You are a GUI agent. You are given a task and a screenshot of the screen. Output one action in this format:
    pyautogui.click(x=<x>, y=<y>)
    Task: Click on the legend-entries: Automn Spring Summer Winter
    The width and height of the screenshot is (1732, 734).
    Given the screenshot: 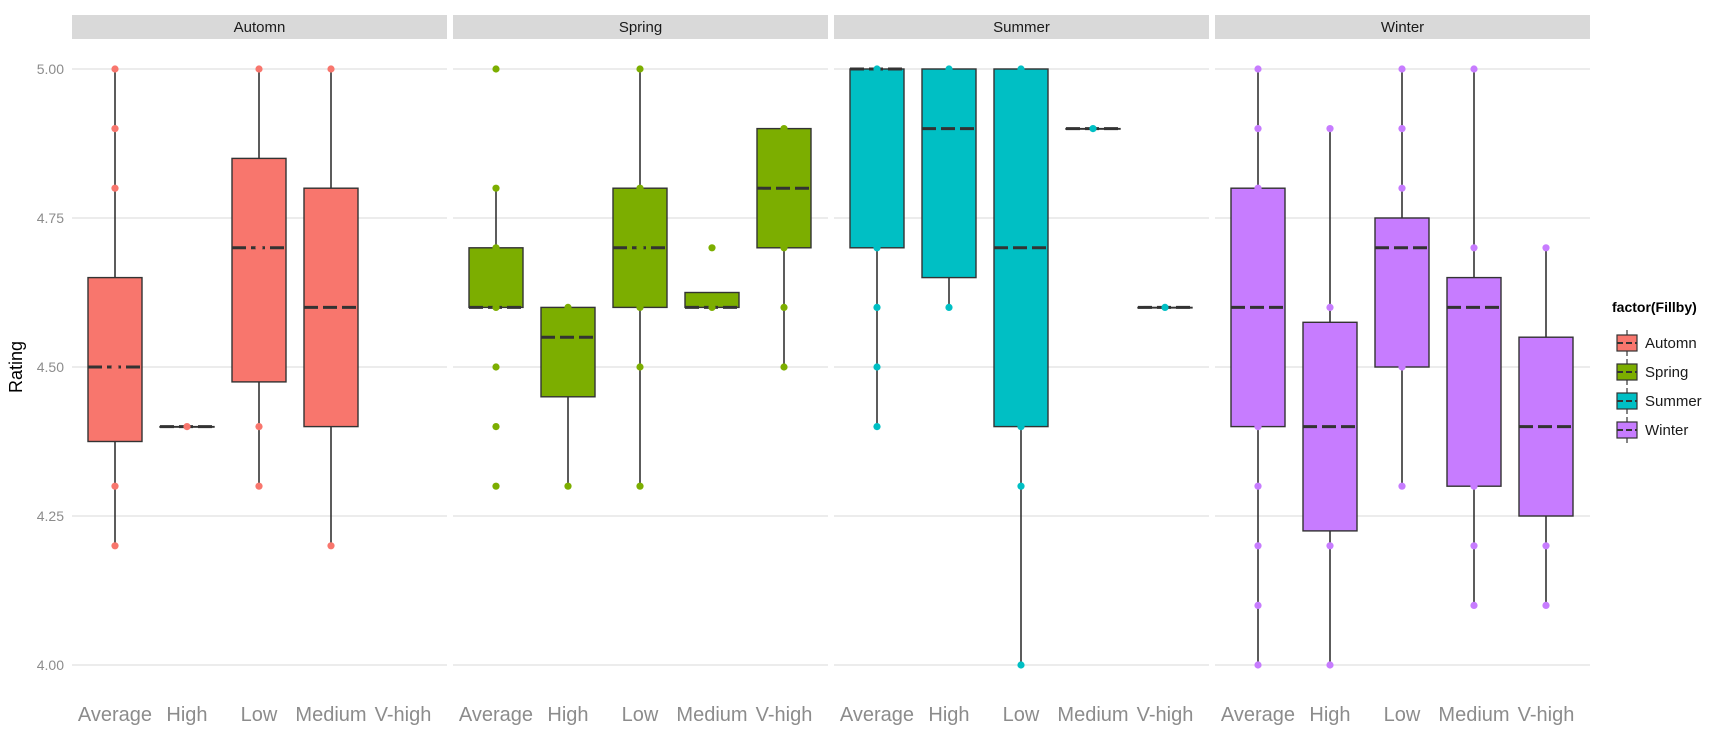 What is the action you would take?
    pyautogui.click(x=1659, y=386)
    